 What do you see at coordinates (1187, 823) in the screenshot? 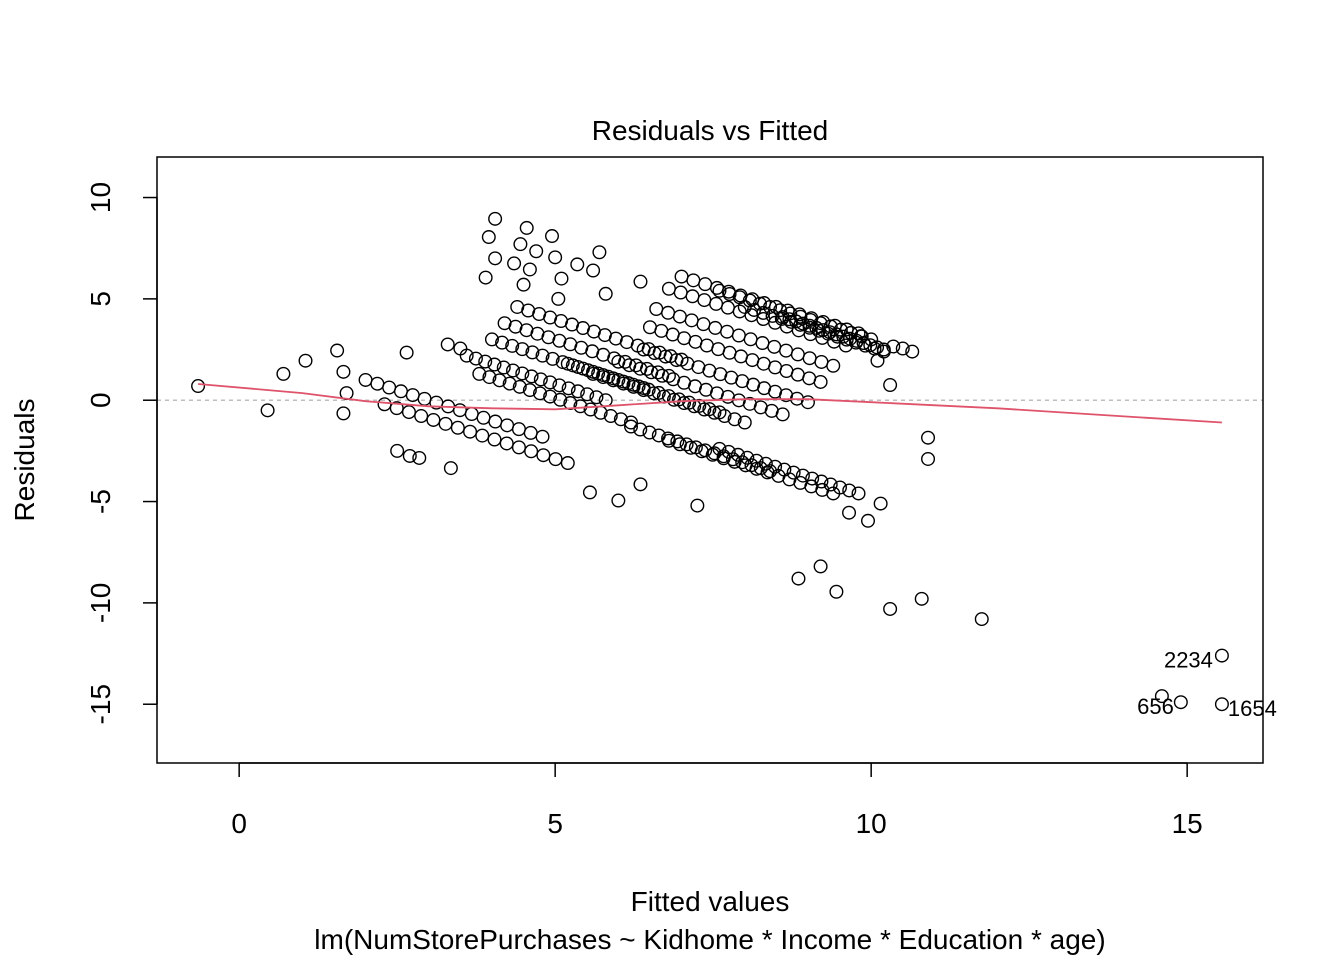
I see `x-tick-label: 15` at bounding box center [1187, 823].